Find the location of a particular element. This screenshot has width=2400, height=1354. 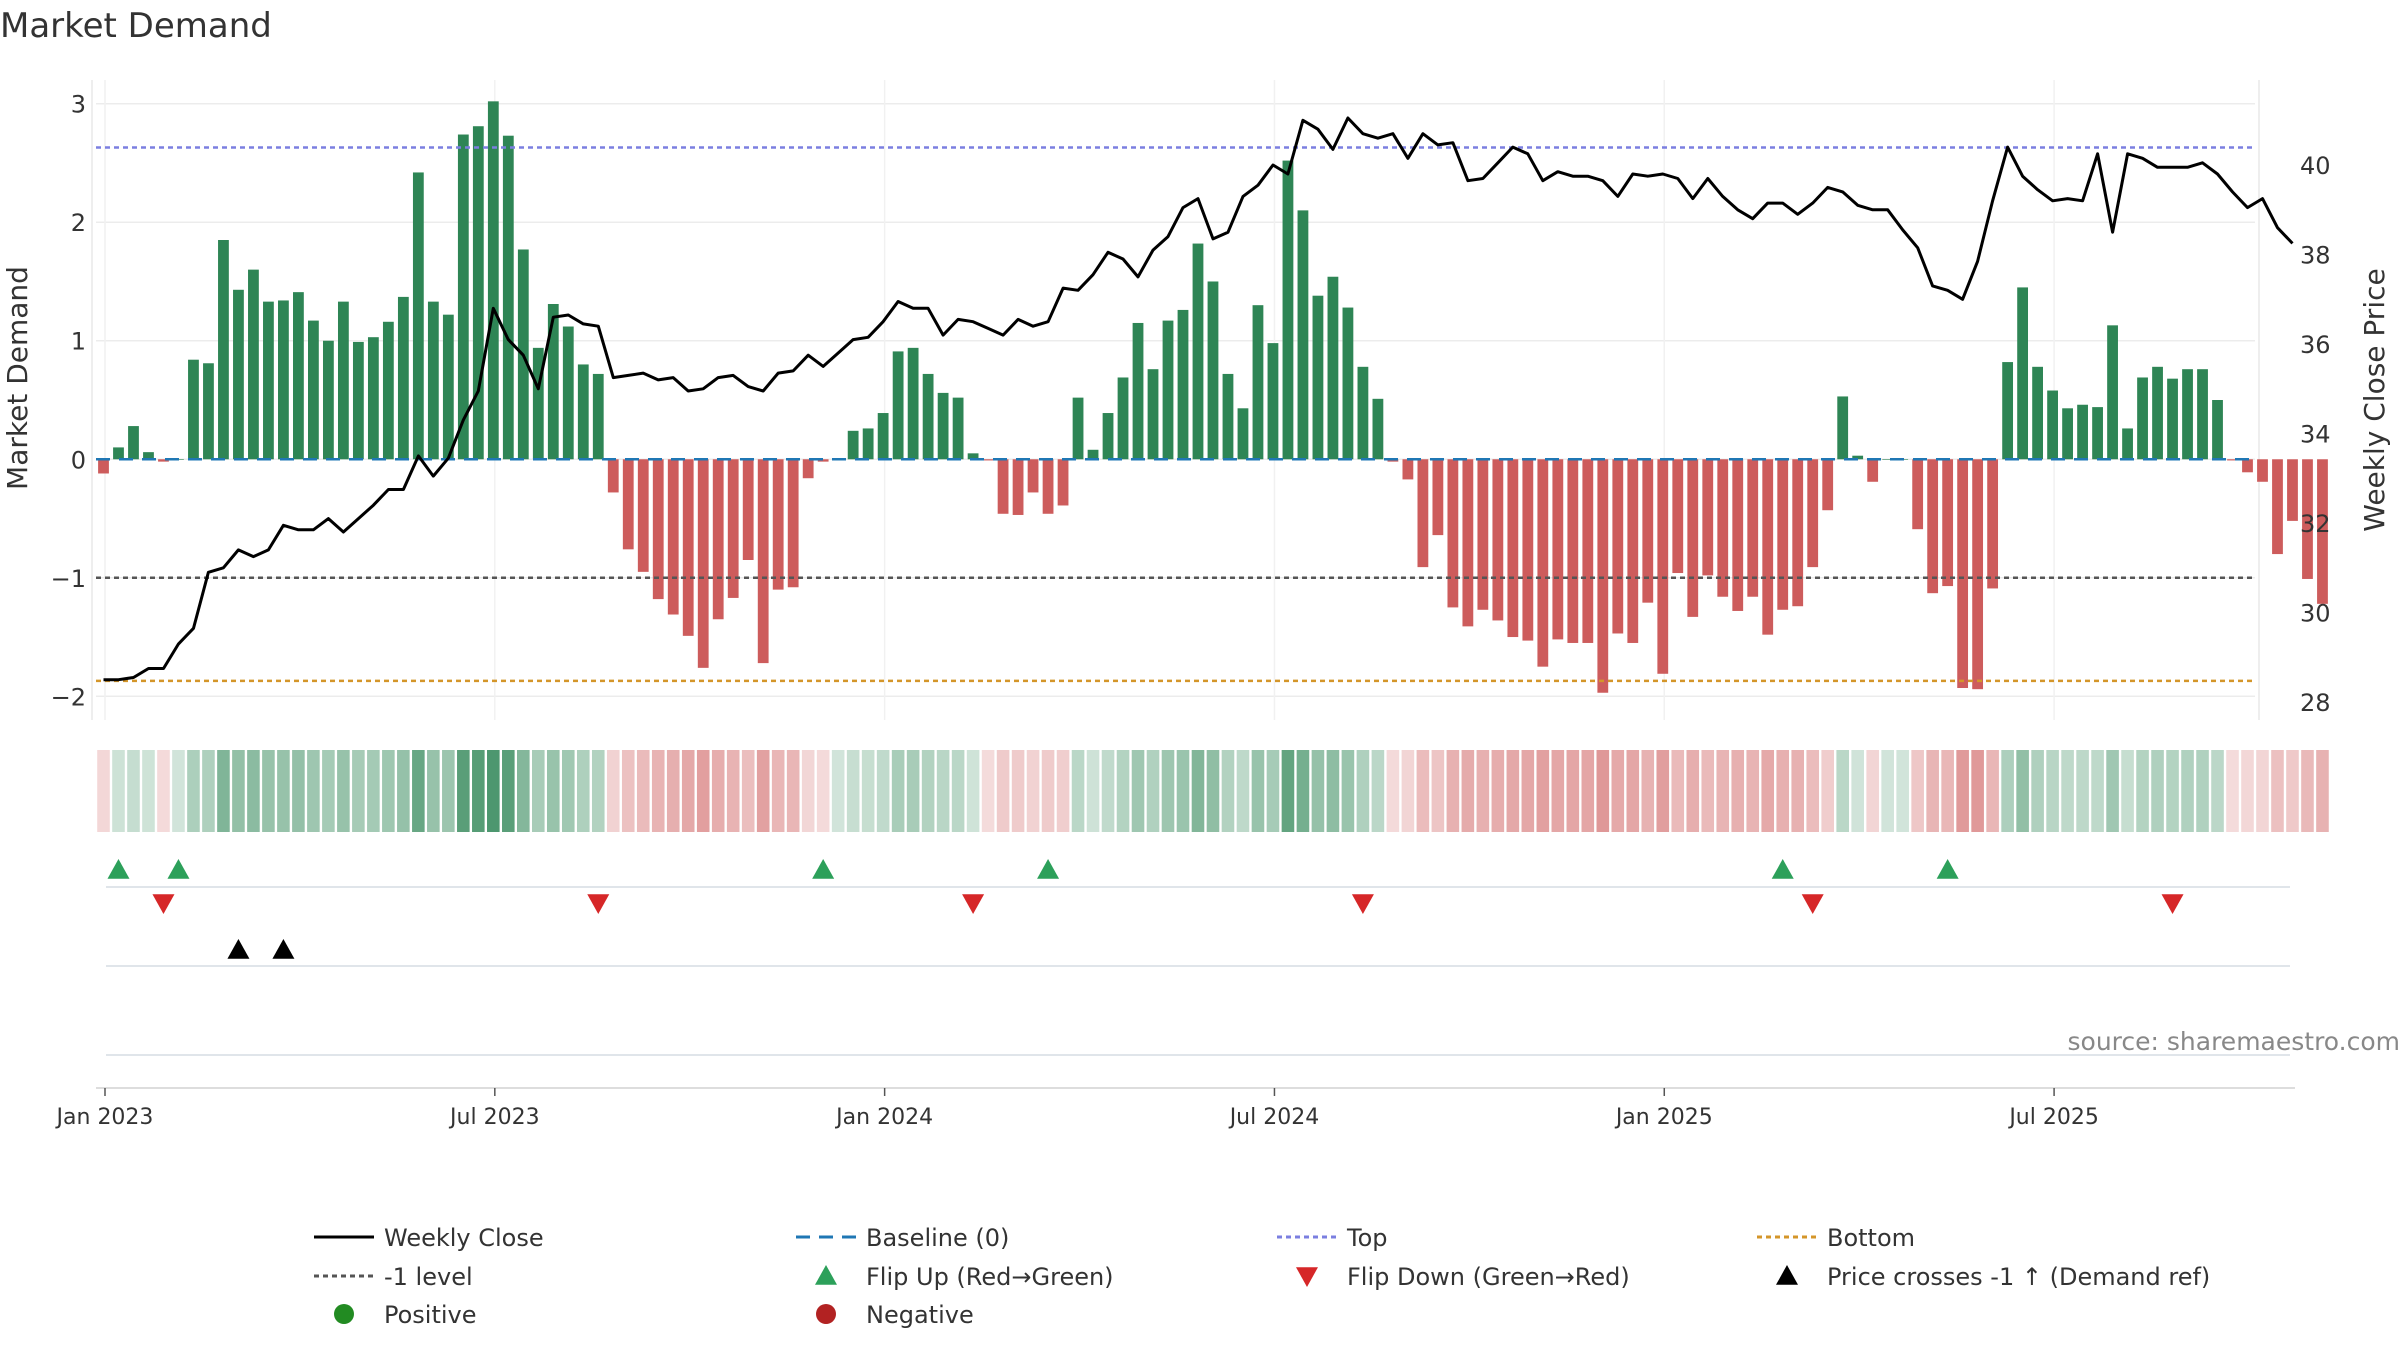

y2-tick-label: 32 is located at coordinates (2315, 524).